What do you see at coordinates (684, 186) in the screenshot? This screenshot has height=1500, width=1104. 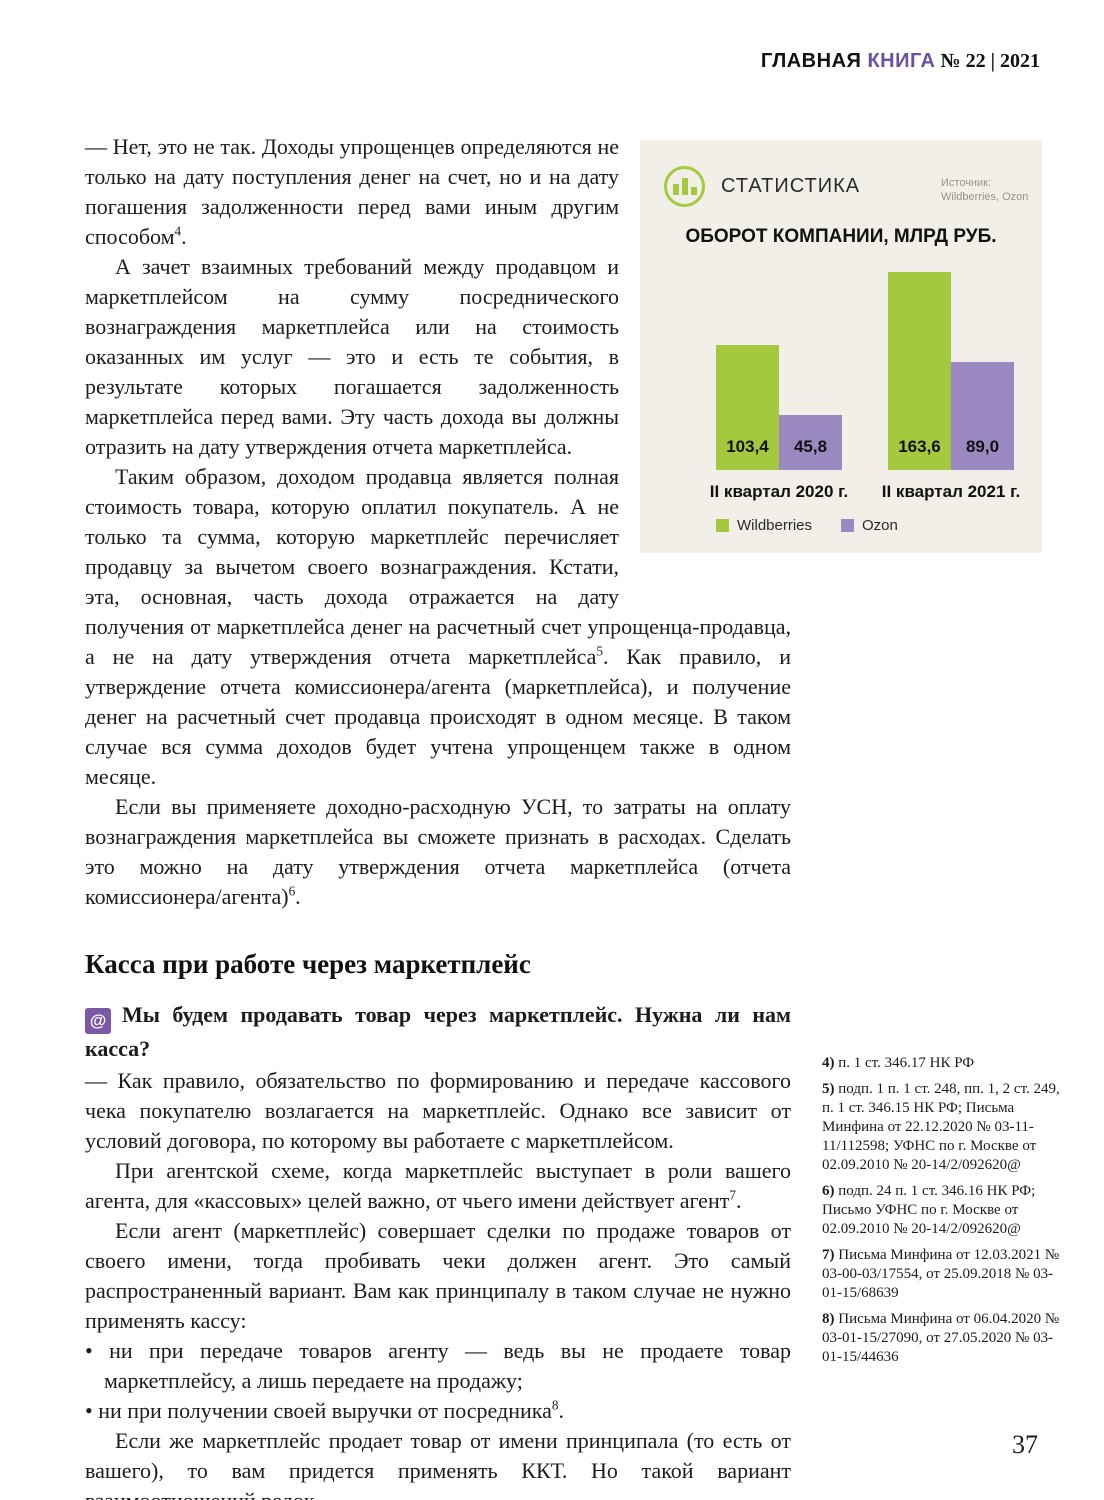 I see `bar-chart-icon` at bounding box center [684, 186].